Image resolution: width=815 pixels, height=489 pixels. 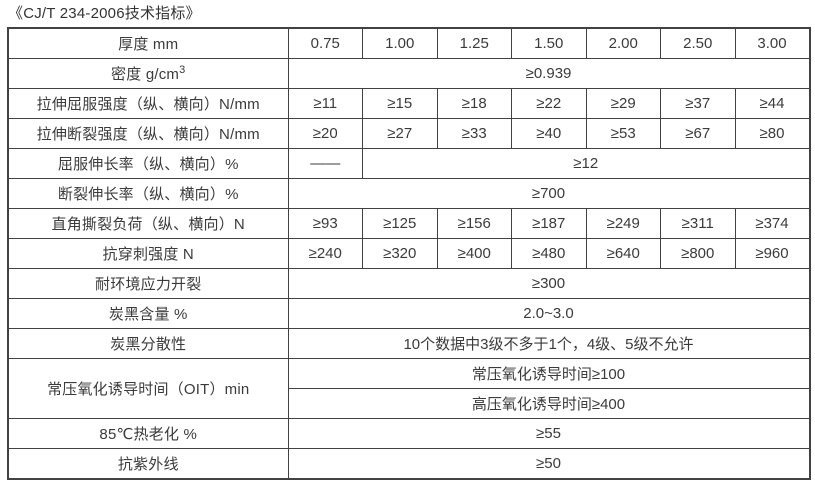 What do you see at coordinates (698, 253) in the screenshot?
I see `puncture-value: ≥800` at bounding box center [698, 253].